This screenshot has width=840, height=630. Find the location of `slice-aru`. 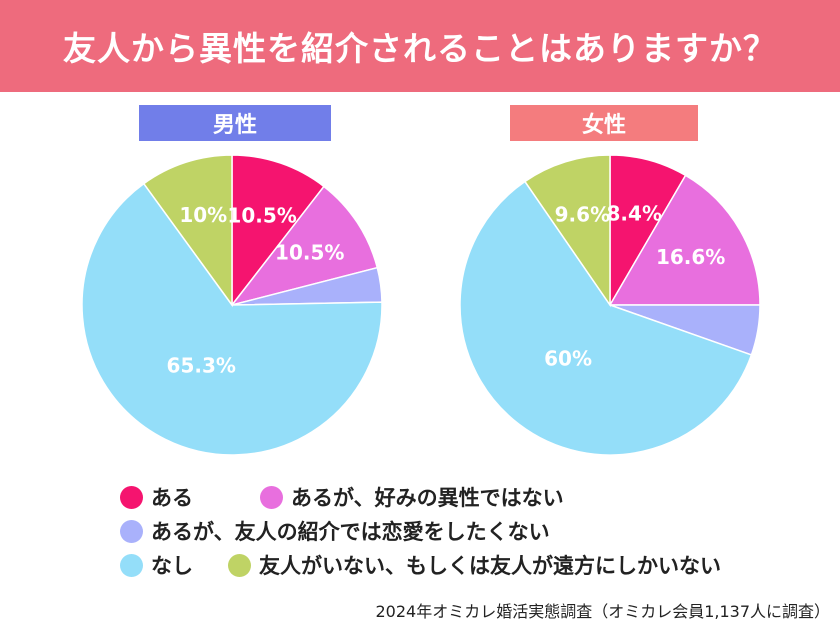

slice-aru is located at coordinates (278, 231).